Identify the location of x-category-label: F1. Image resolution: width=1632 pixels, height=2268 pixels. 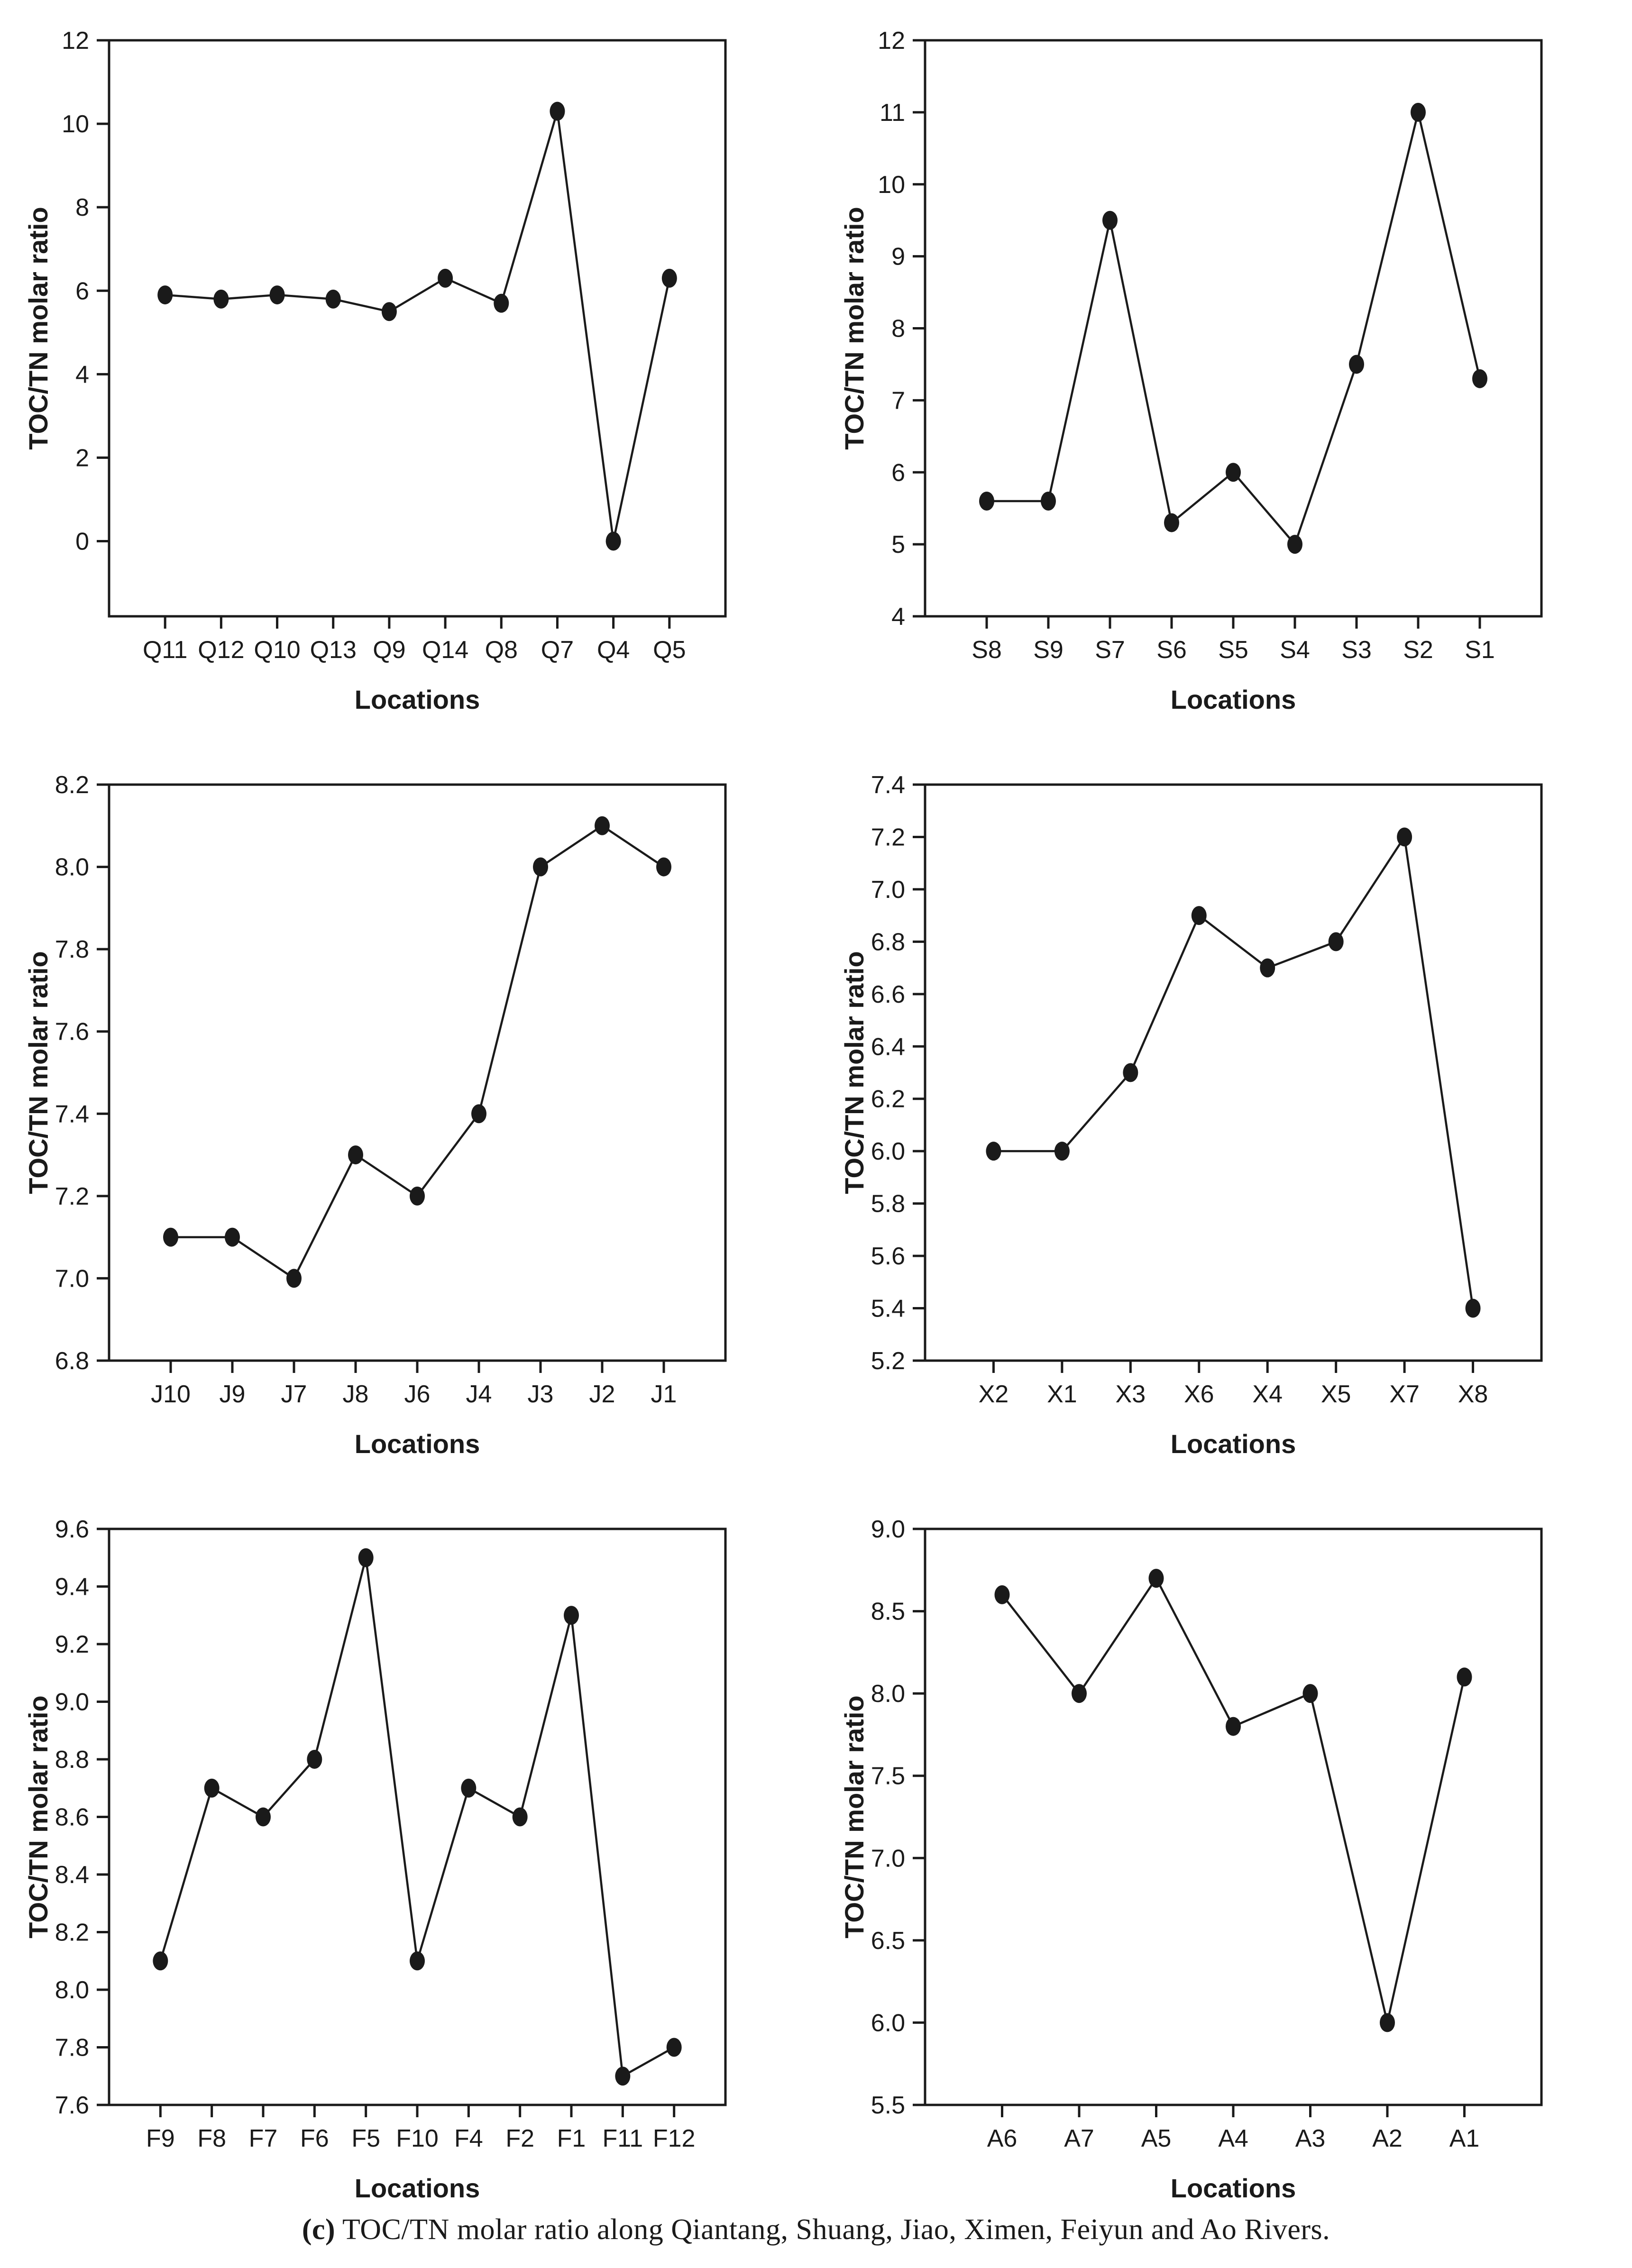
(571, 2138).